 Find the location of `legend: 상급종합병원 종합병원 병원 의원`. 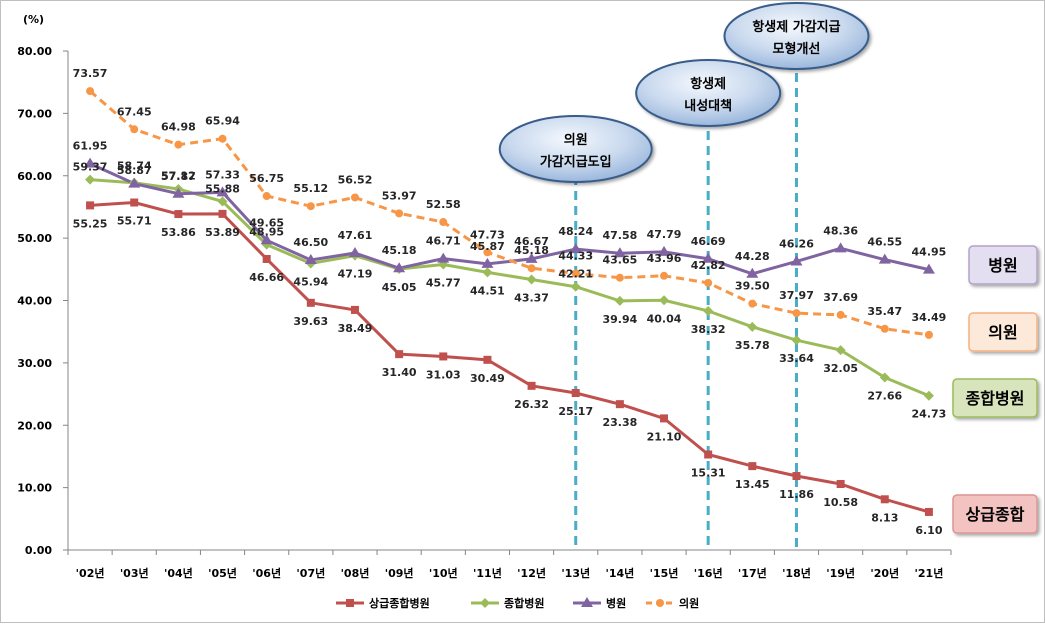

legend: 상급종합병원 종합병원 병원 의원 is located at coordinates (517, 603).